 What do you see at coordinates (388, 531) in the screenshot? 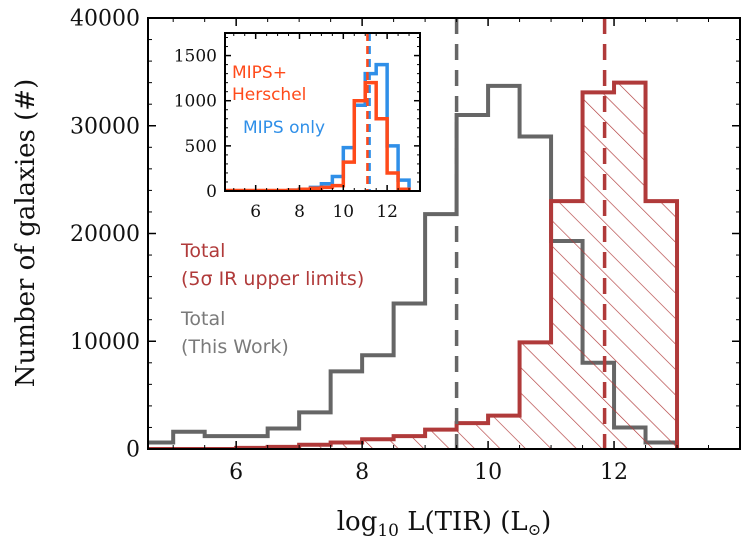
I see `x-axis-title-sub: 10` at bounding box center [388, 531].